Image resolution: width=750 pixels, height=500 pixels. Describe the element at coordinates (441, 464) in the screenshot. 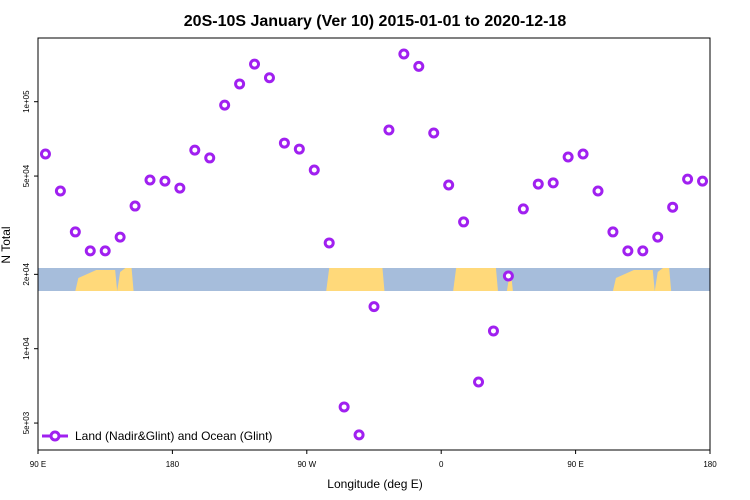

I see `x-tick-label: 0` at that location.